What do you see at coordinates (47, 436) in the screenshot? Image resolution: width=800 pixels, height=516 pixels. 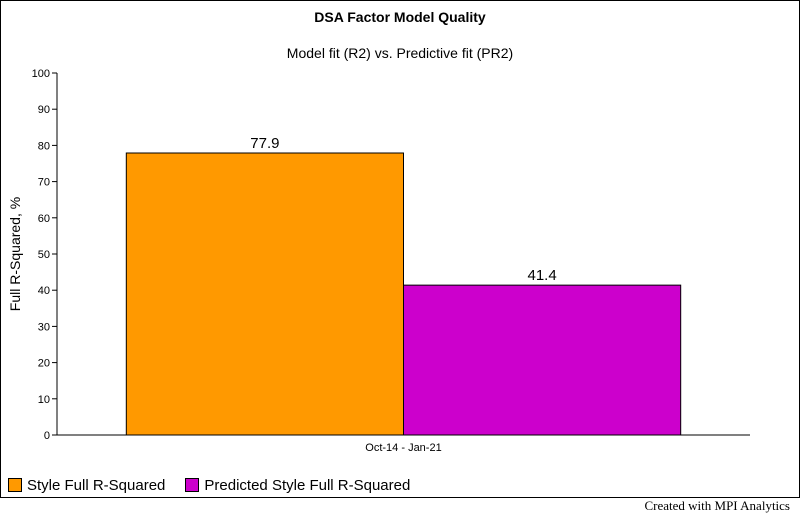 I see `y-tick-label: 0` at bounding box center [47, 436].